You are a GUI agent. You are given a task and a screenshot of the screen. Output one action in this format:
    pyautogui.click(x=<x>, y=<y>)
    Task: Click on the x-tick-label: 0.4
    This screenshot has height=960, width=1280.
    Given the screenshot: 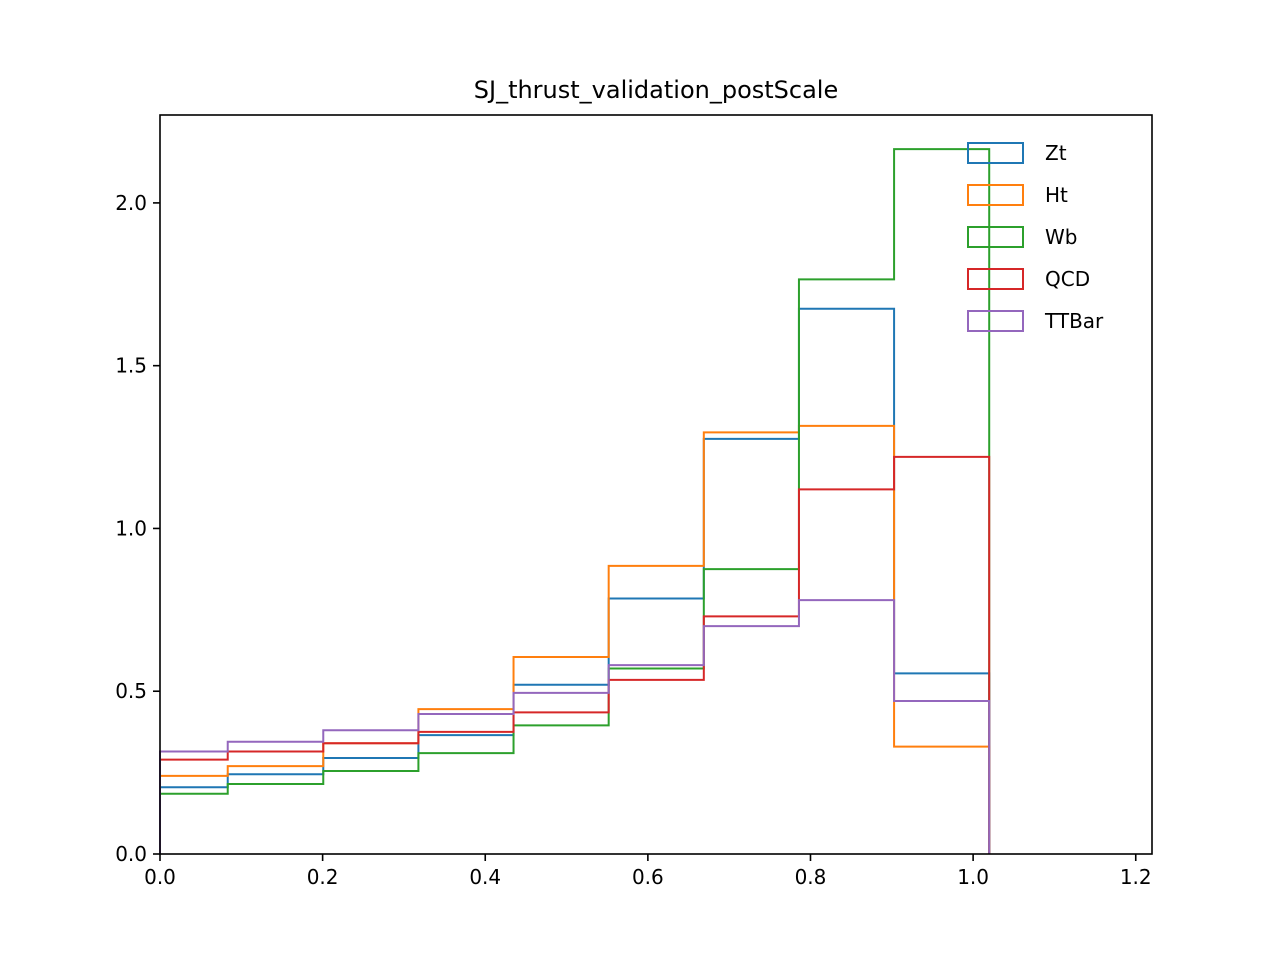 What is the action you would take?
    pyautogui.click(x=485, y=877)
    